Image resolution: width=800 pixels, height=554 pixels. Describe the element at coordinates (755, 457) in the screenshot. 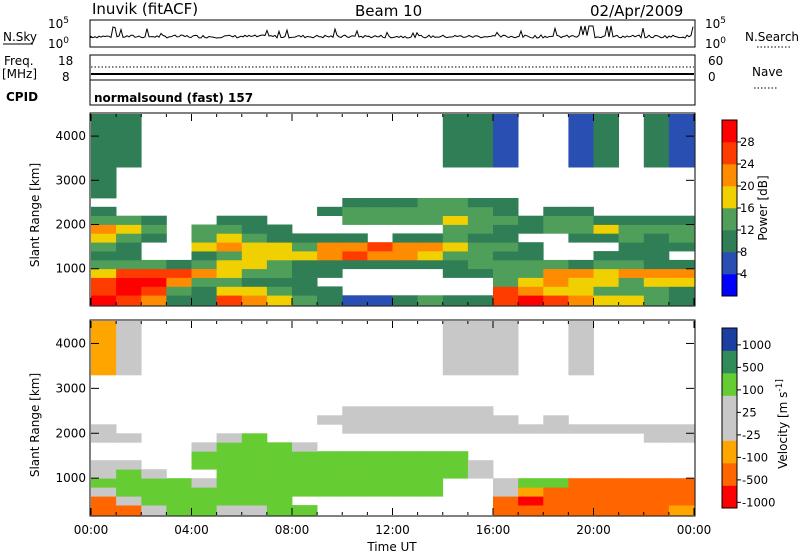

I see `colorbar-tick-label: -100` at that location.